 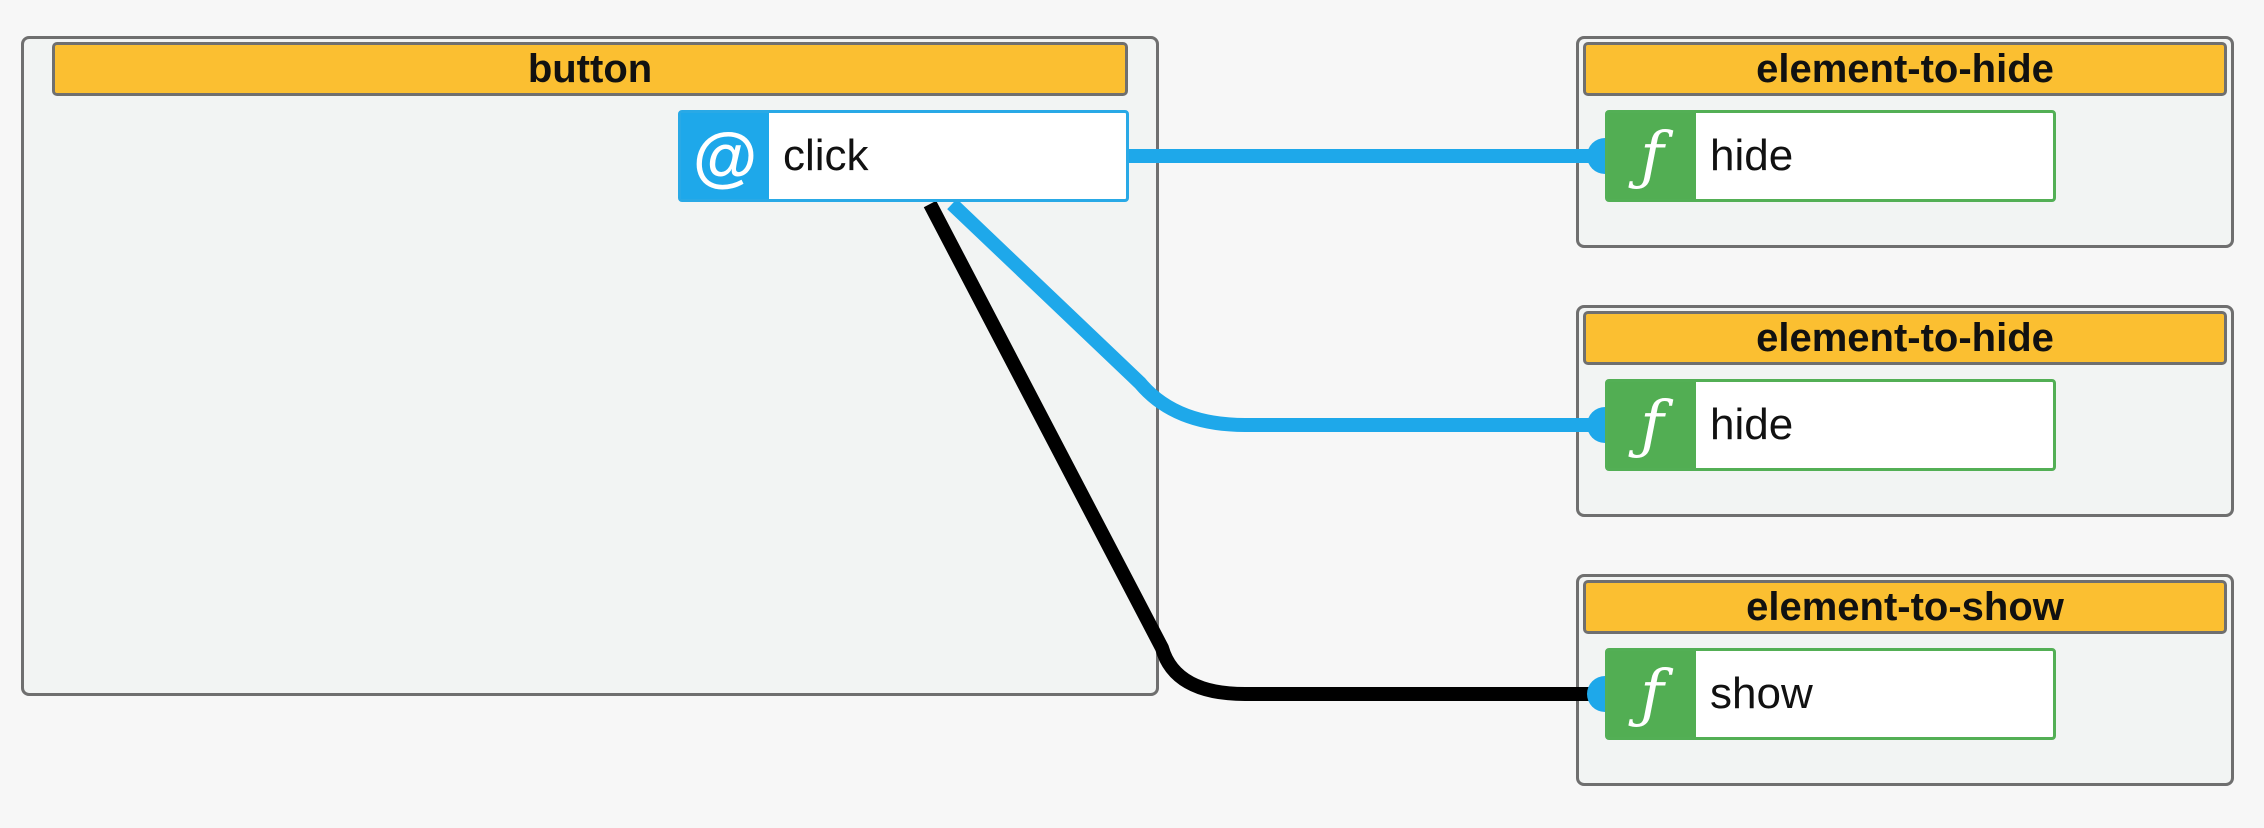 What do you see at coordinates (1830, 425) in the screenshot?
I see `port-hide-function-2: ƒ hide` at bounding box center [1830, 425].